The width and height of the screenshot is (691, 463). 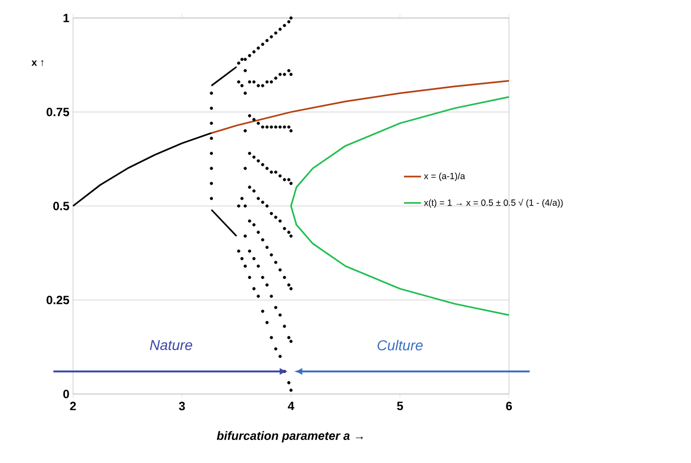 I want to click on y-tick-label: 0, so click(x=66, y=394).